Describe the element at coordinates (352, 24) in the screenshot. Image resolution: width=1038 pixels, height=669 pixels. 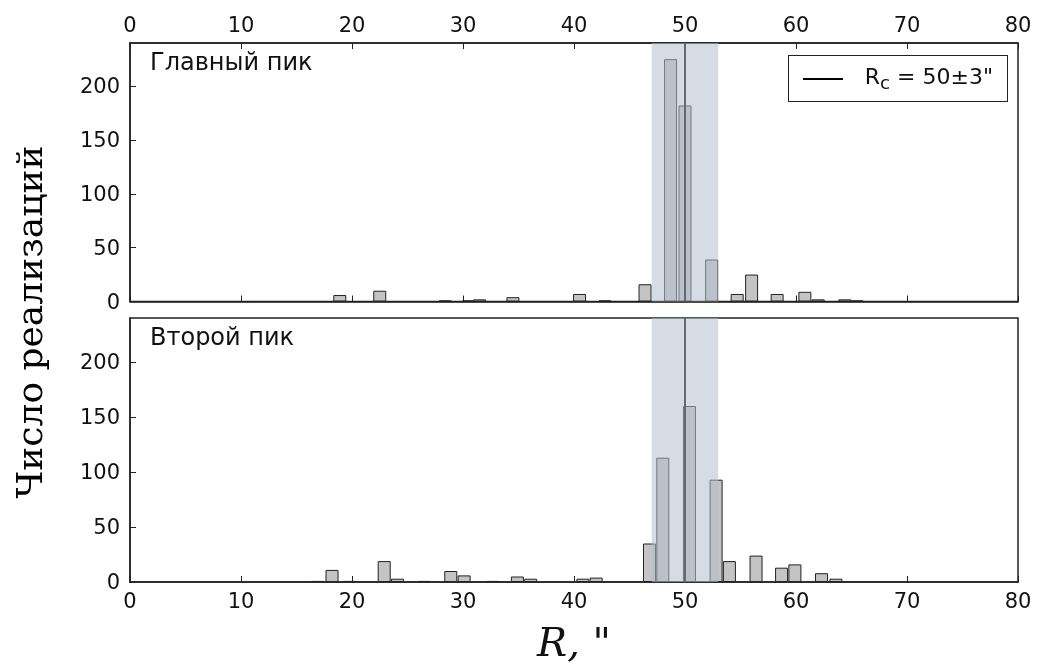
I see `x2-tick-label: 20` at that location.